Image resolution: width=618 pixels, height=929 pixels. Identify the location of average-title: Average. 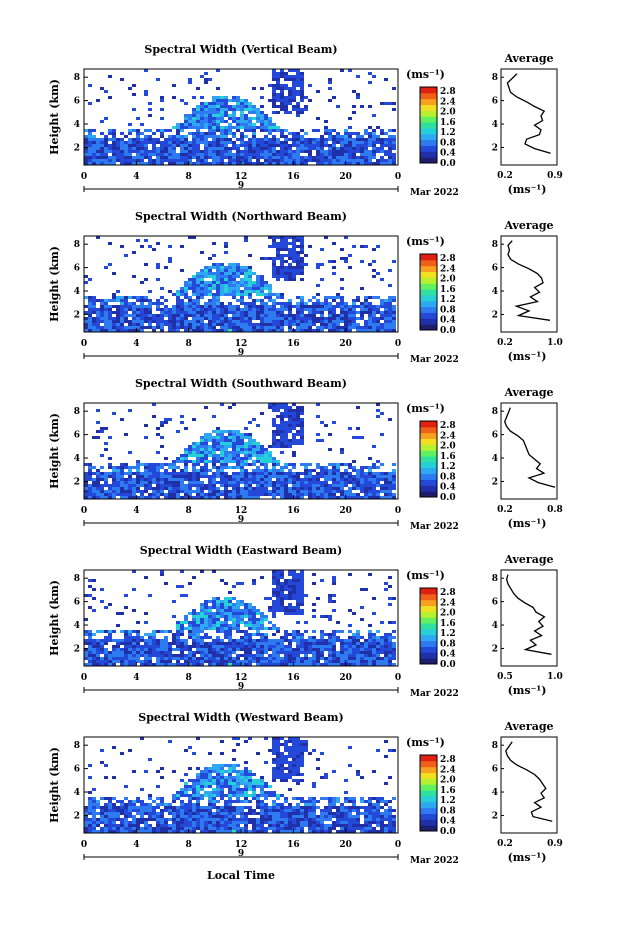
(528, 559).